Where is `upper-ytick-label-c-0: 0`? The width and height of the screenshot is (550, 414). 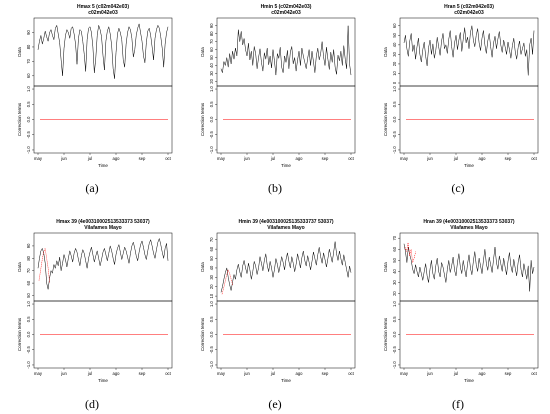
upper-ytick-label-c-0: 0 is located at coordinates (394, 82).